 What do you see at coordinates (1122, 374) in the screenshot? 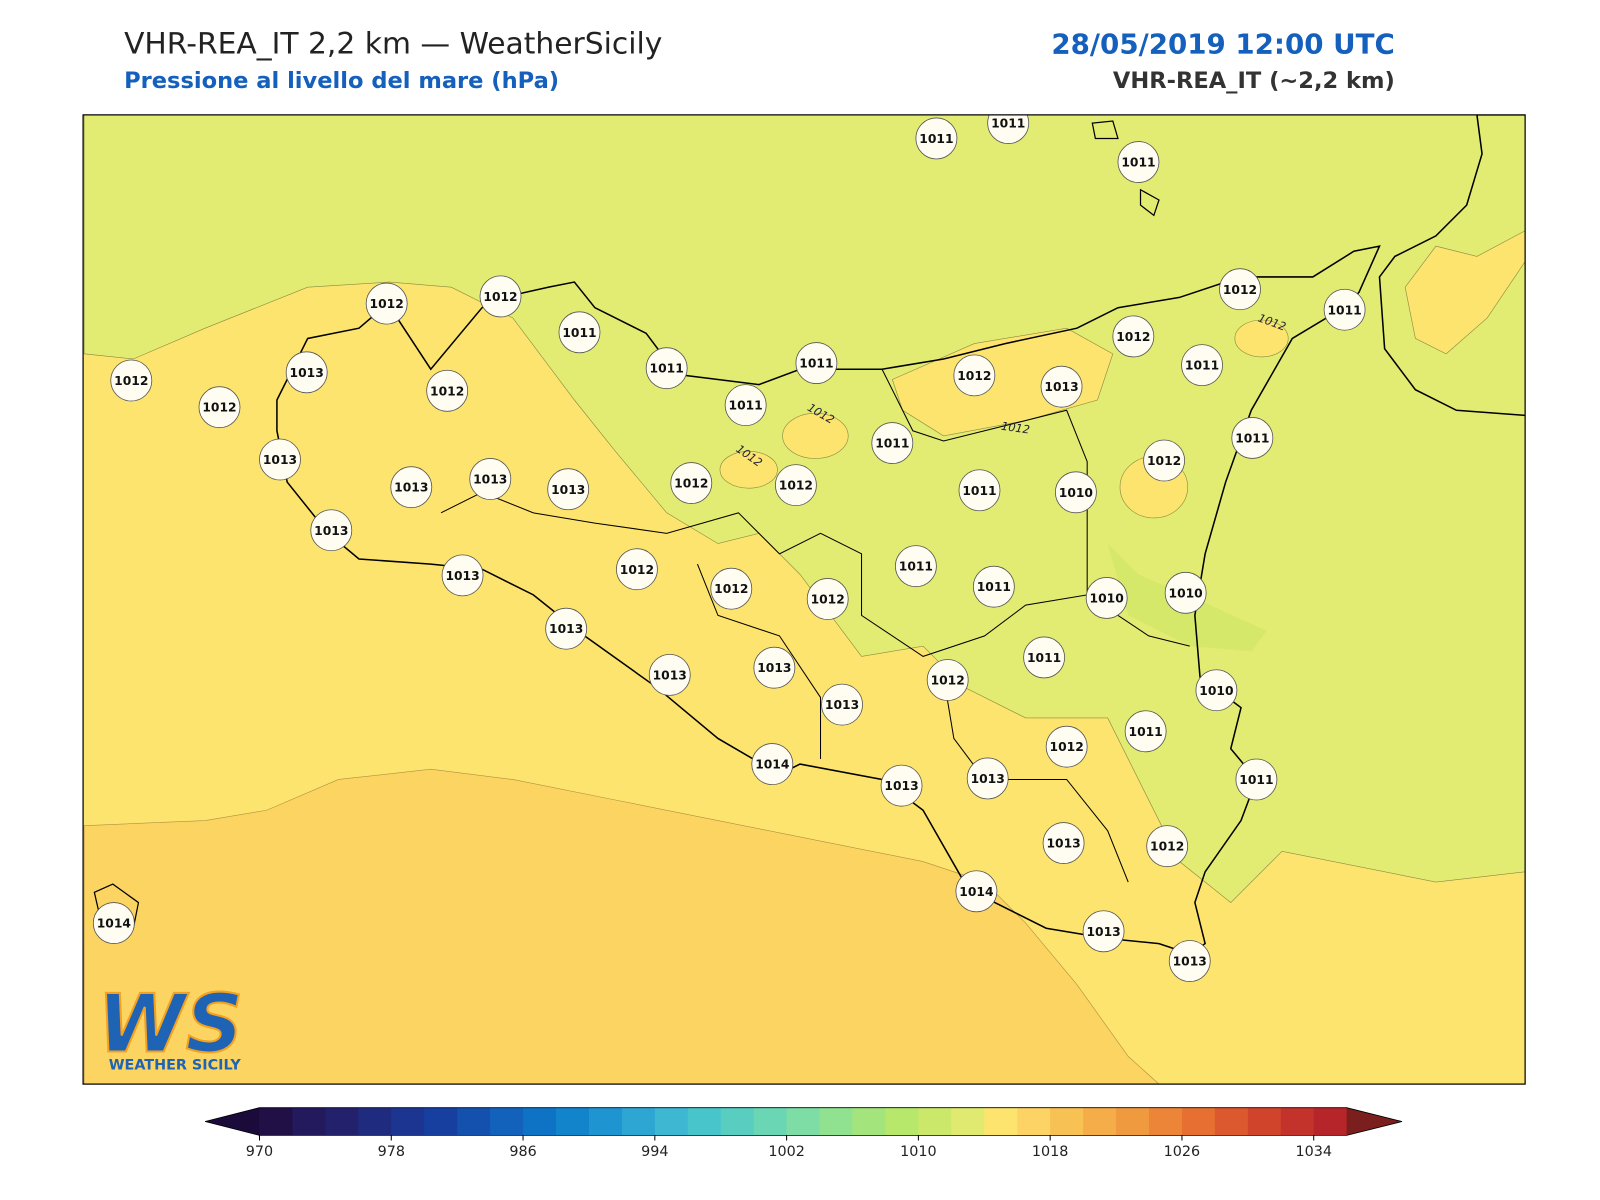
I see `field-blobs` at bounding box center [1122, 374].